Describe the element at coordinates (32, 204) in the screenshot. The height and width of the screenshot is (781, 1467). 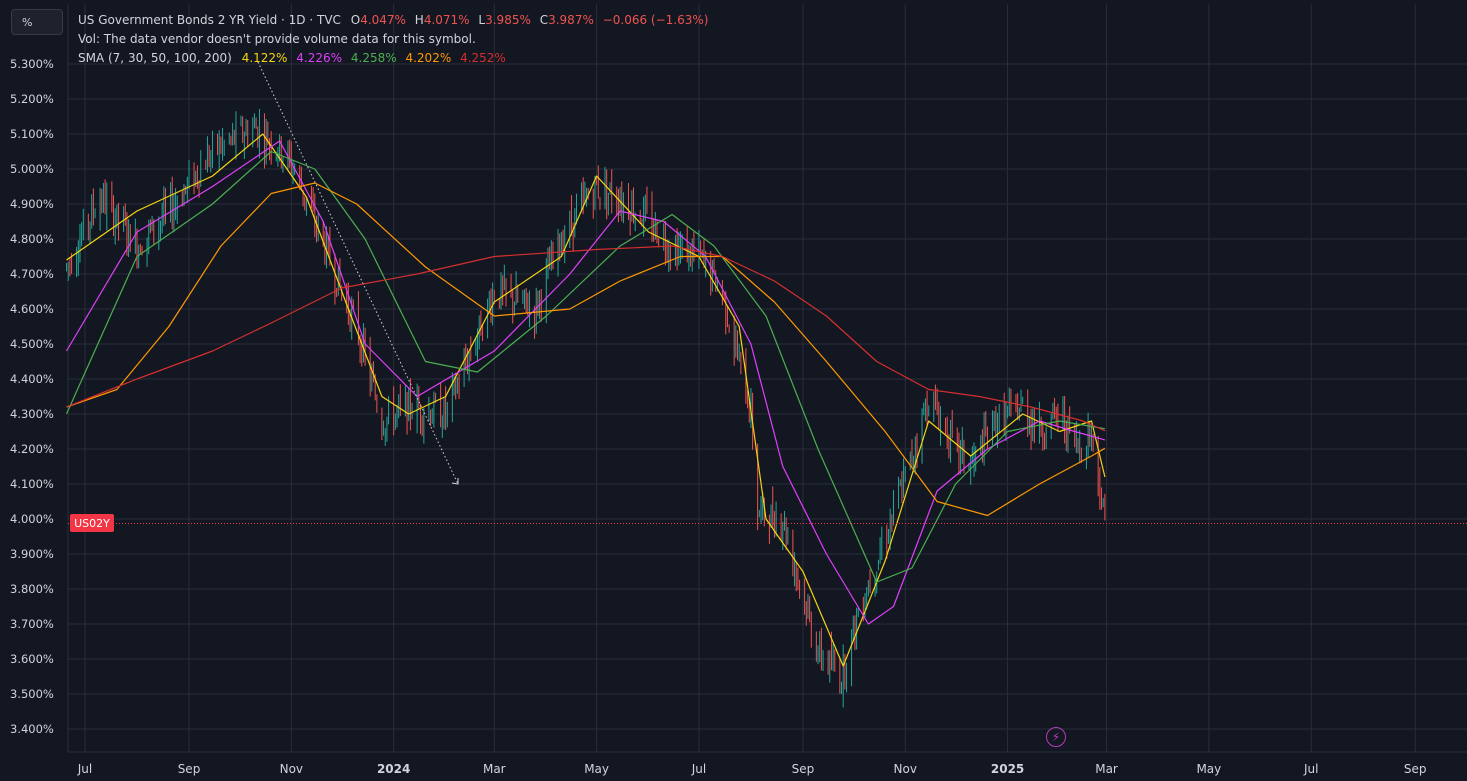
I see `y-tick-label: 4.900%` at that location.